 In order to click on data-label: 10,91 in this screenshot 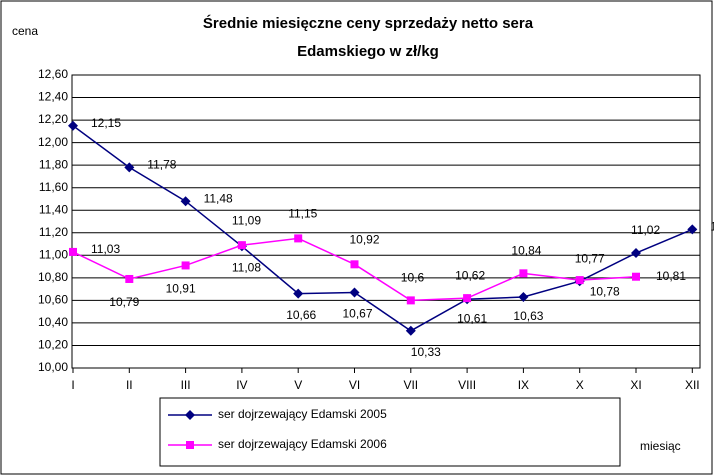, I will do `click(181, 289)`.